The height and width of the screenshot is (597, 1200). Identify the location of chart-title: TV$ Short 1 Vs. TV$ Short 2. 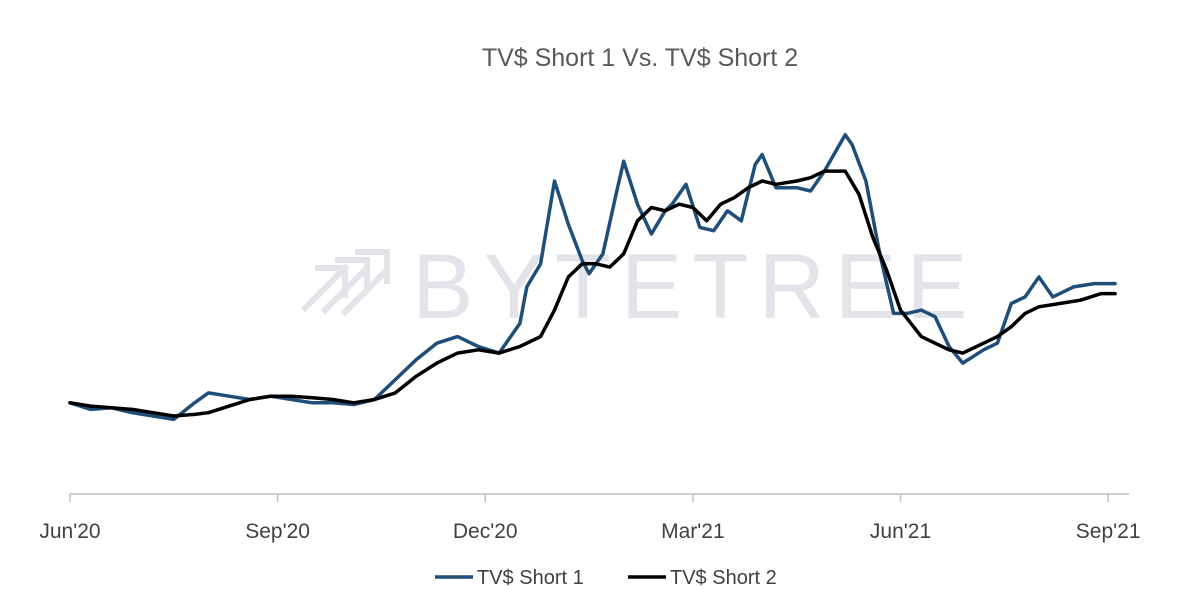
(640, 58).